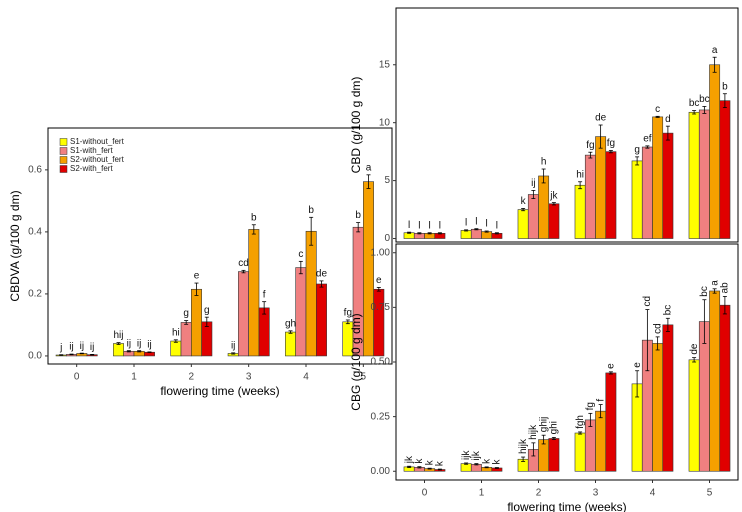  Describe the element at coordinates (35, 356) in the screenshot. I see `y-tick-label: 0.0` at that location.